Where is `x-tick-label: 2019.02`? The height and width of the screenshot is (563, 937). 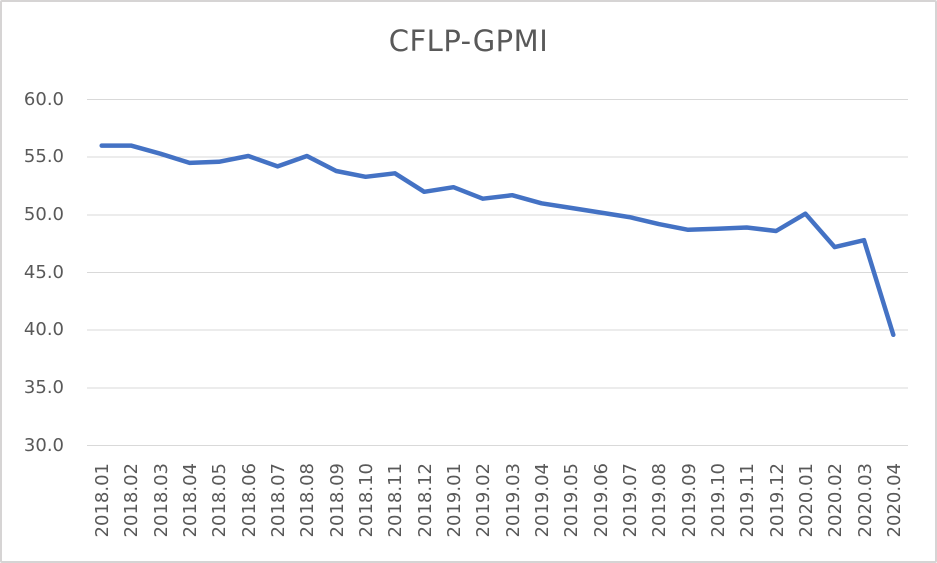 x-tick-label: 2019.02 is located at coordinates (484, 500).